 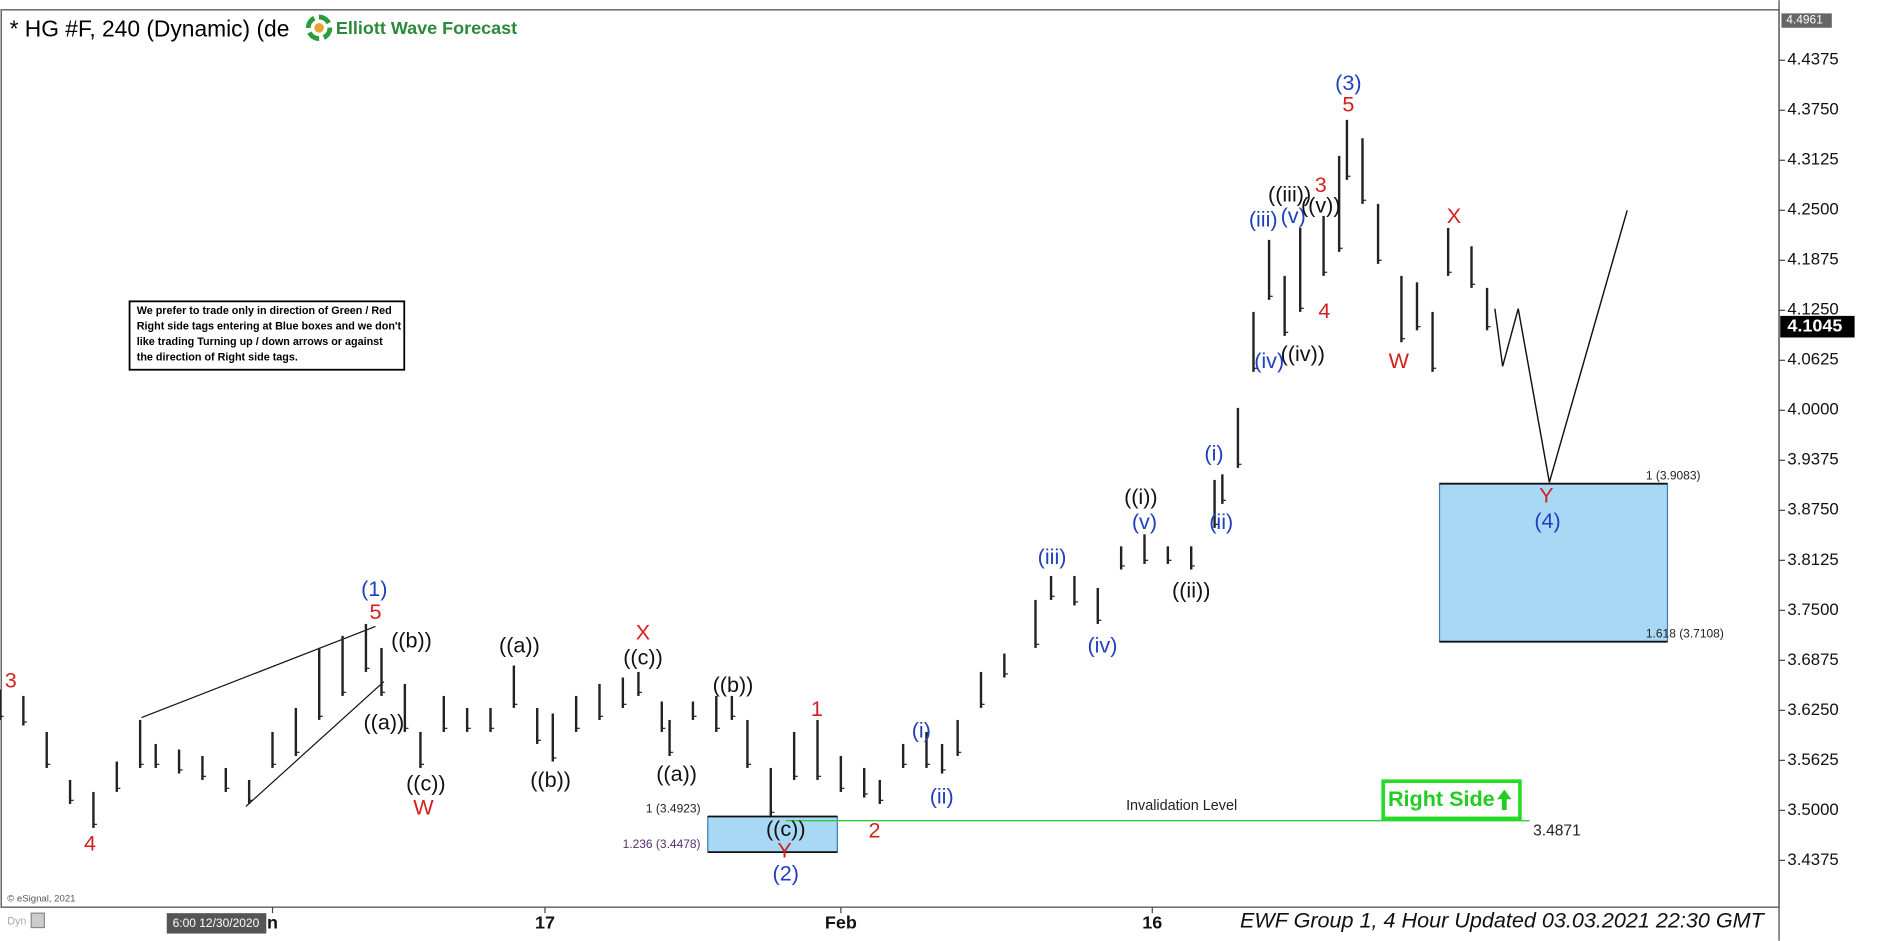 I want to click on zone-bottom-label: 1.618 (3.7108), so click(x=1685, y=634).